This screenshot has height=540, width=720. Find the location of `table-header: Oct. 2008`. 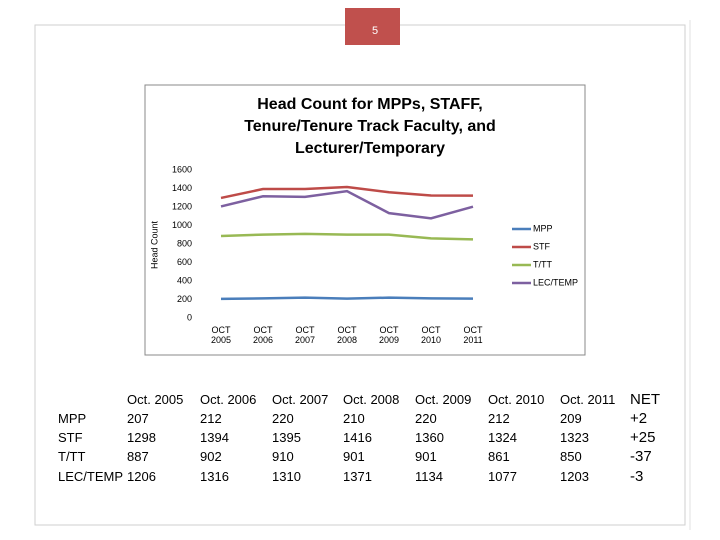

table-header: Oct. 2008 is located at coordinates (371, 399).